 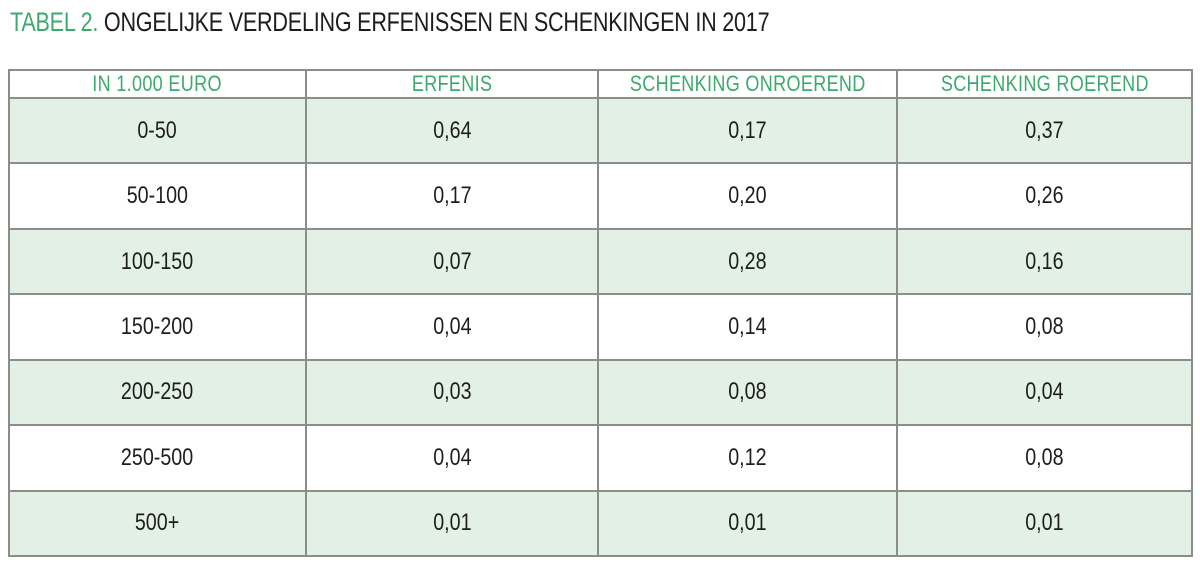 I want to click on table-row: 100-150 0,07 0,28 0,16, so click(x=600, y=261).